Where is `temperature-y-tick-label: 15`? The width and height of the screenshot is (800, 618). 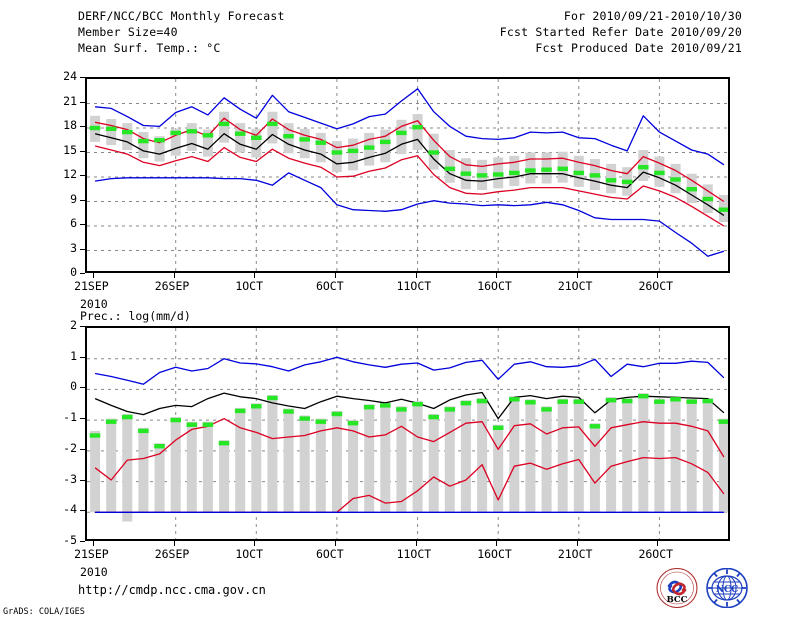
temperature-y-tick-label: 15 is located at coordinates (70, 149).